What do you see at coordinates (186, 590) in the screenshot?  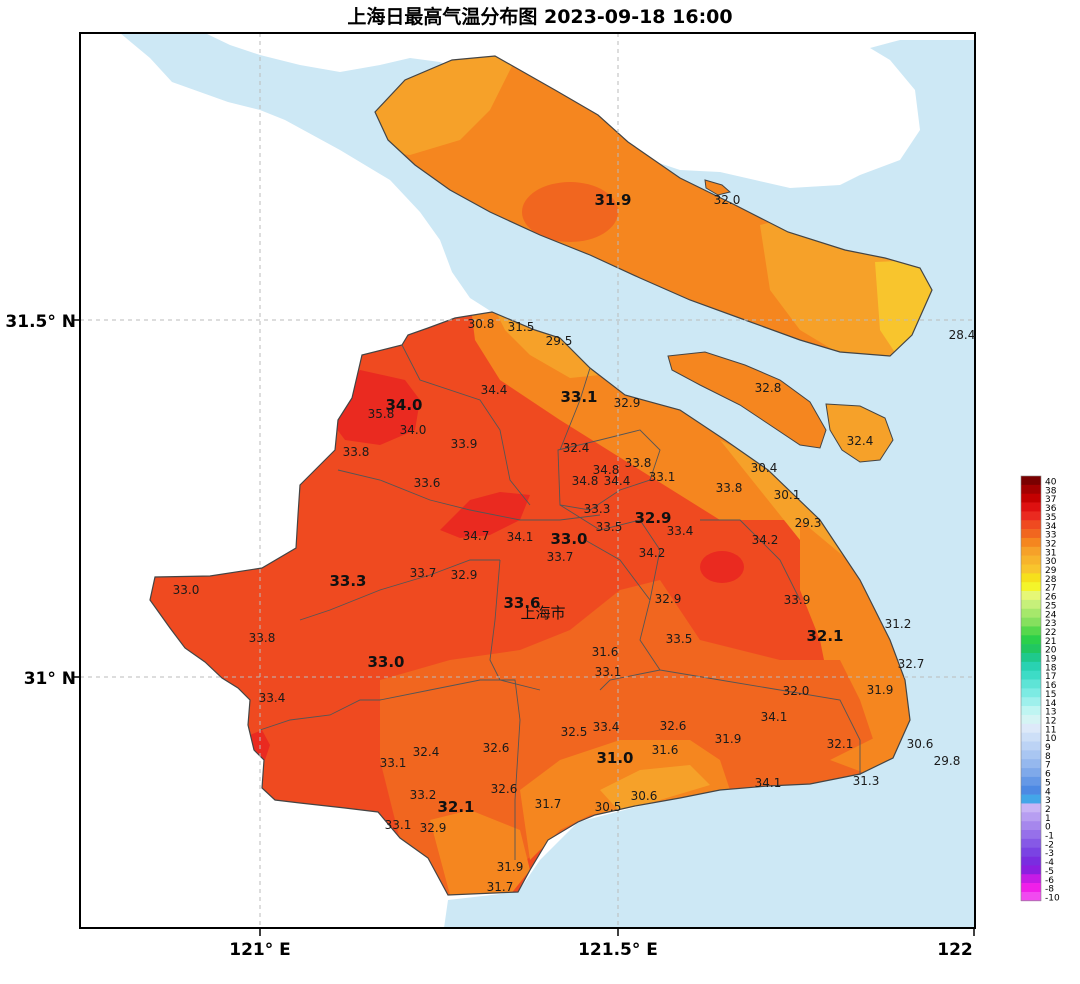 I see `station-value: 33.0` at bounding box center [186, 590].